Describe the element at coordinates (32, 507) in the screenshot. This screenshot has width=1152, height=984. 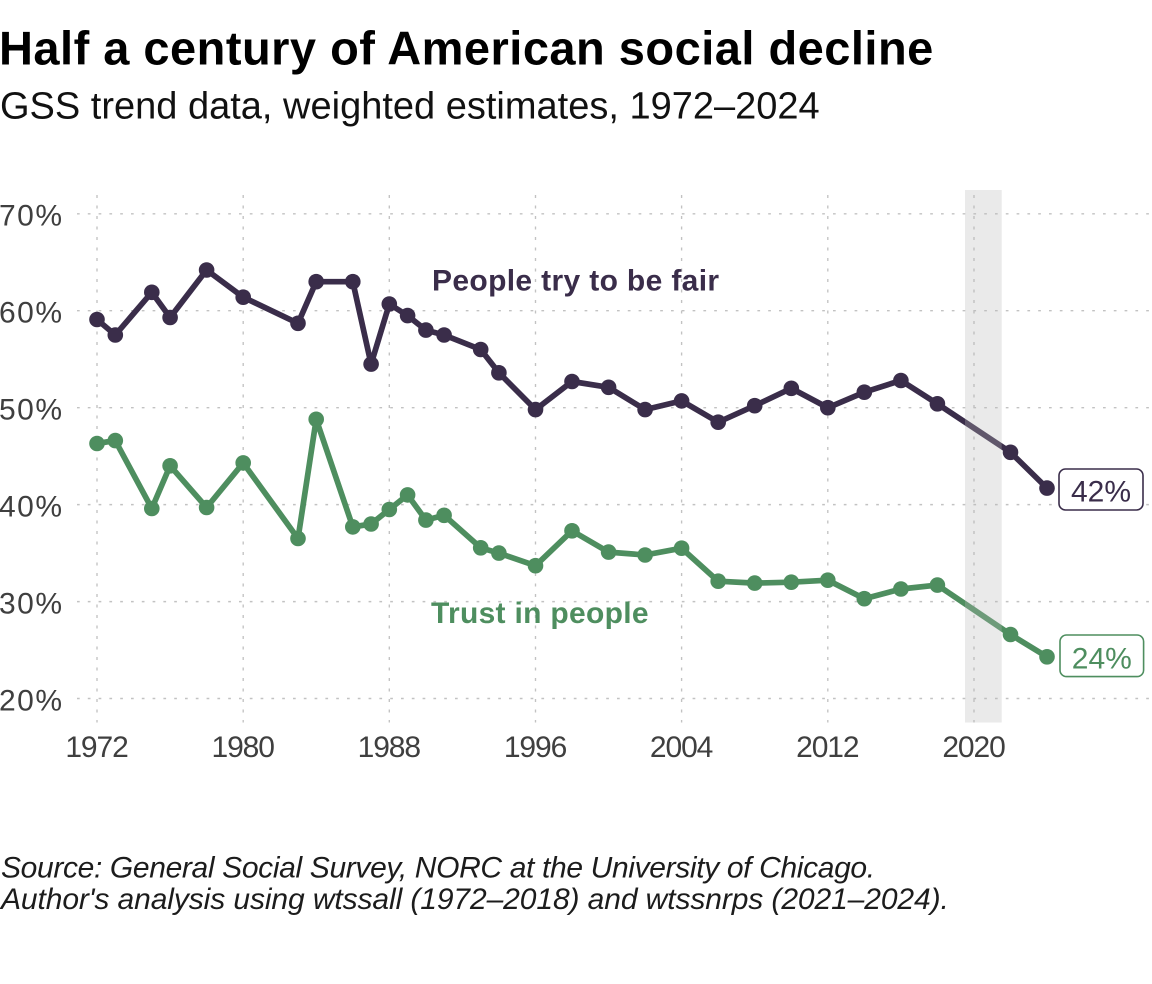
I see `svg-text: 40%` at that location.